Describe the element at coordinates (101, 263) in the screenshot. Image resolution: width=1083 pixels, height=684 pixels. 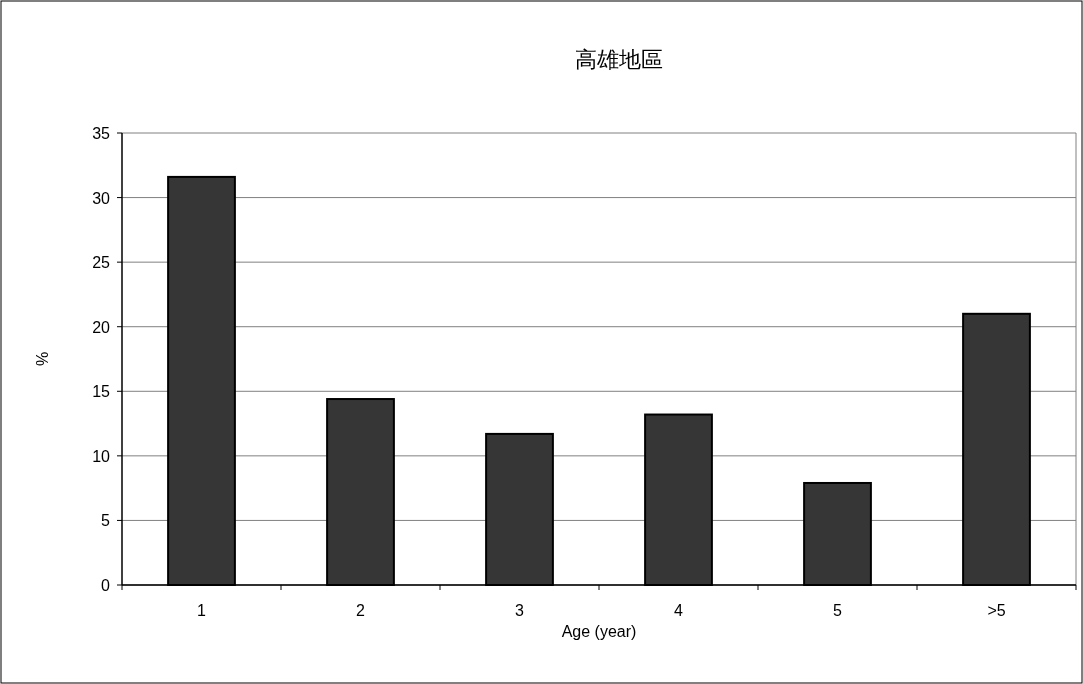
I see `y-tick-label: 25` at that location.